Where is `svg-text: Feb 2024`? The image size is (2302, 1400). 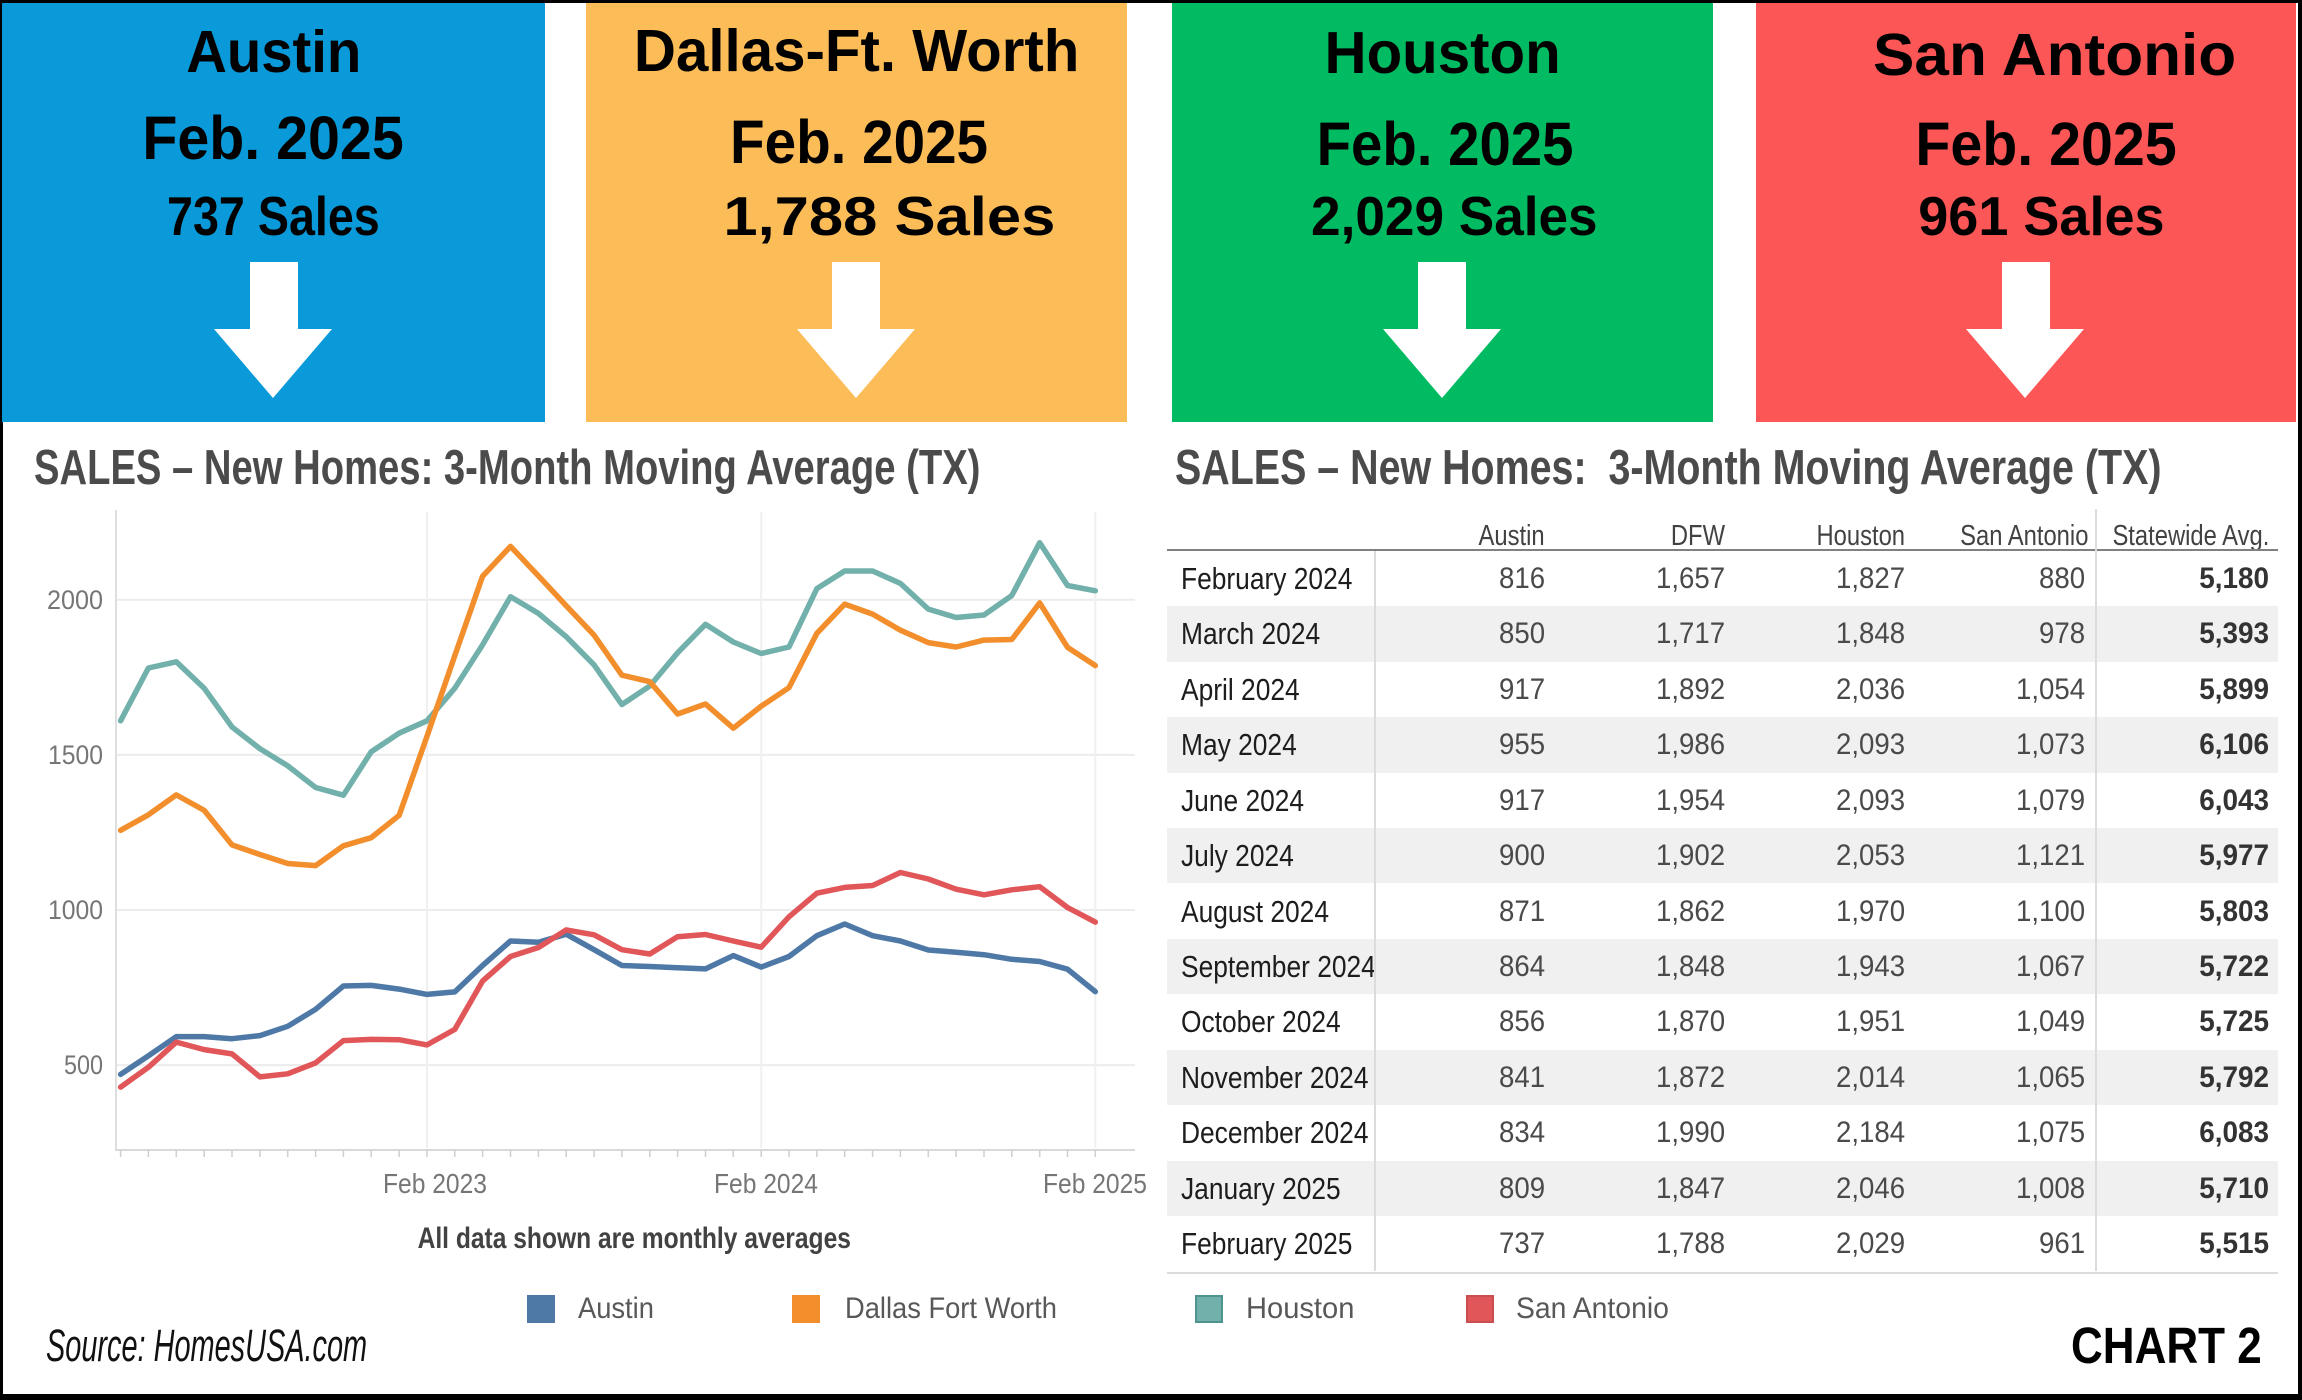 svg-text: Feb 2024 is located at coordinates (766, 1183).